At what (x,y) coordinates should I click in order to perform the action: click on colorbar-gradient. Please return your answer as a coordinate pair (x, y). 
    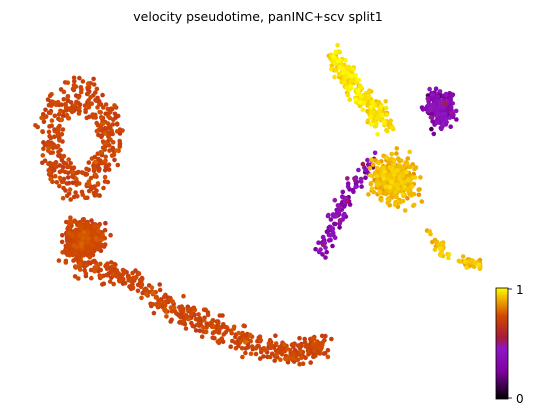
    Looking at the image, I should click on (502, 343).